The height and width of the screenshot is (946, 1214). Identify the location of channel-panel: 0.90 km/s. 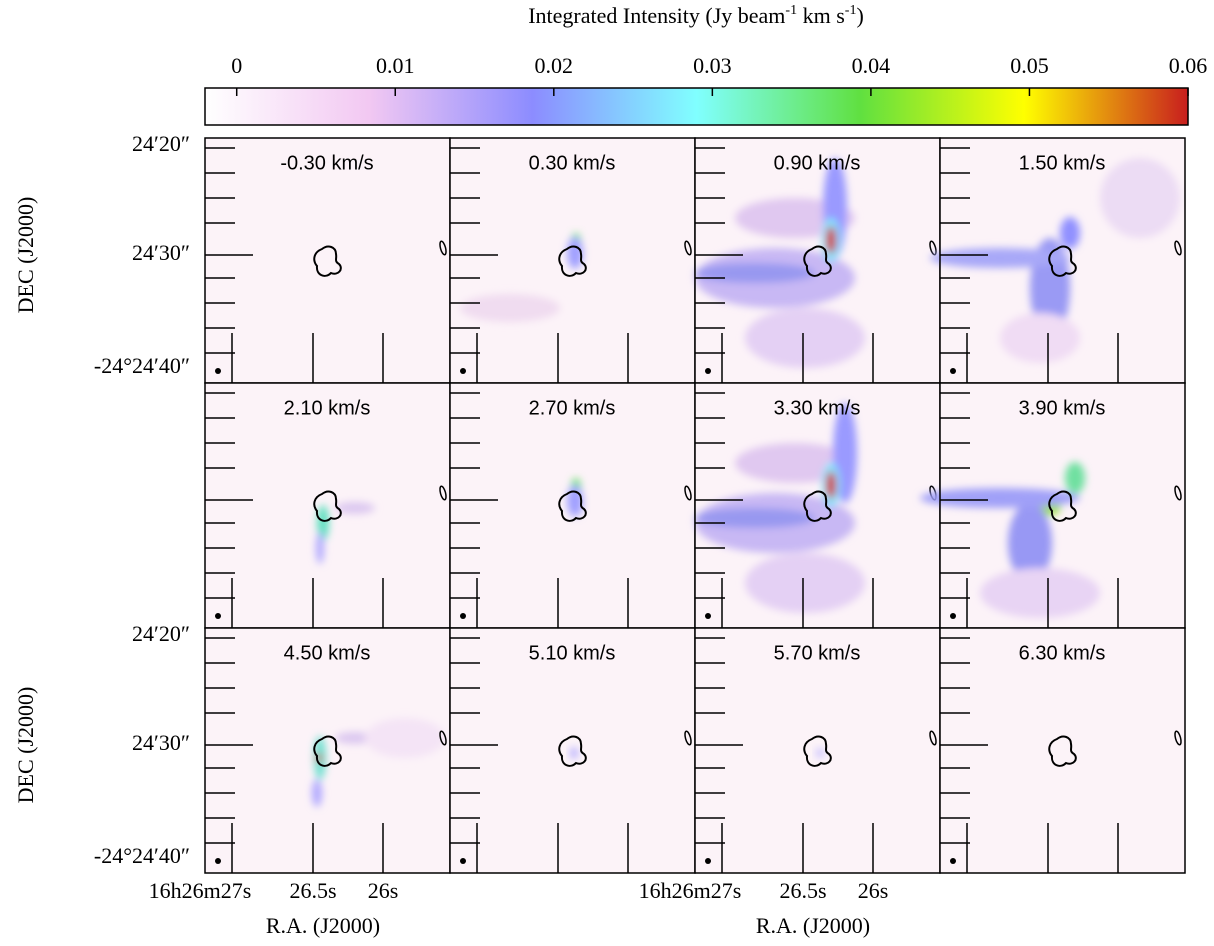
(817, 260).